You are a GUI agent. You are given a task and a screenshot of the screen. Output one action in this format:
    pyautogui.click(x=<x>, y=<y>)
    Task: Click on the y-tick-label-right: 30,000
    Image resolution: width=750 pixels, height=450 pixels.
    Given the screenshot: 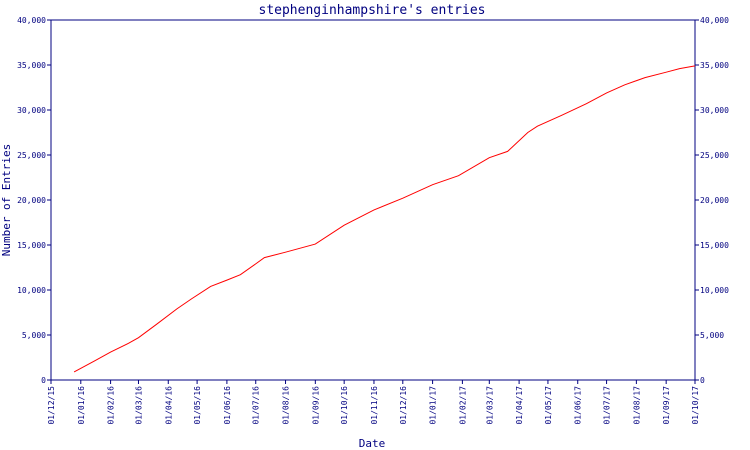 What is the action you would take?
    pyautogui.click(x=714, y=110)
    